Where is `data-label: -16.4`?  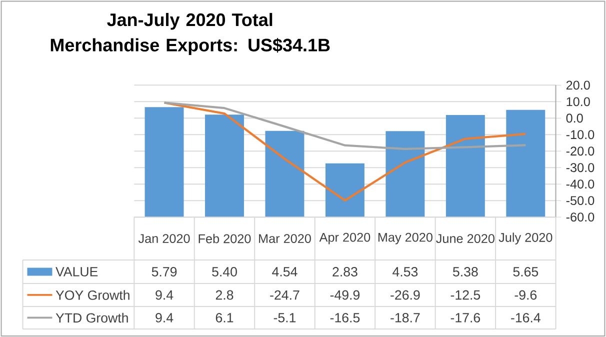 data-label: -16.4 is located at coordinates (525, 317).